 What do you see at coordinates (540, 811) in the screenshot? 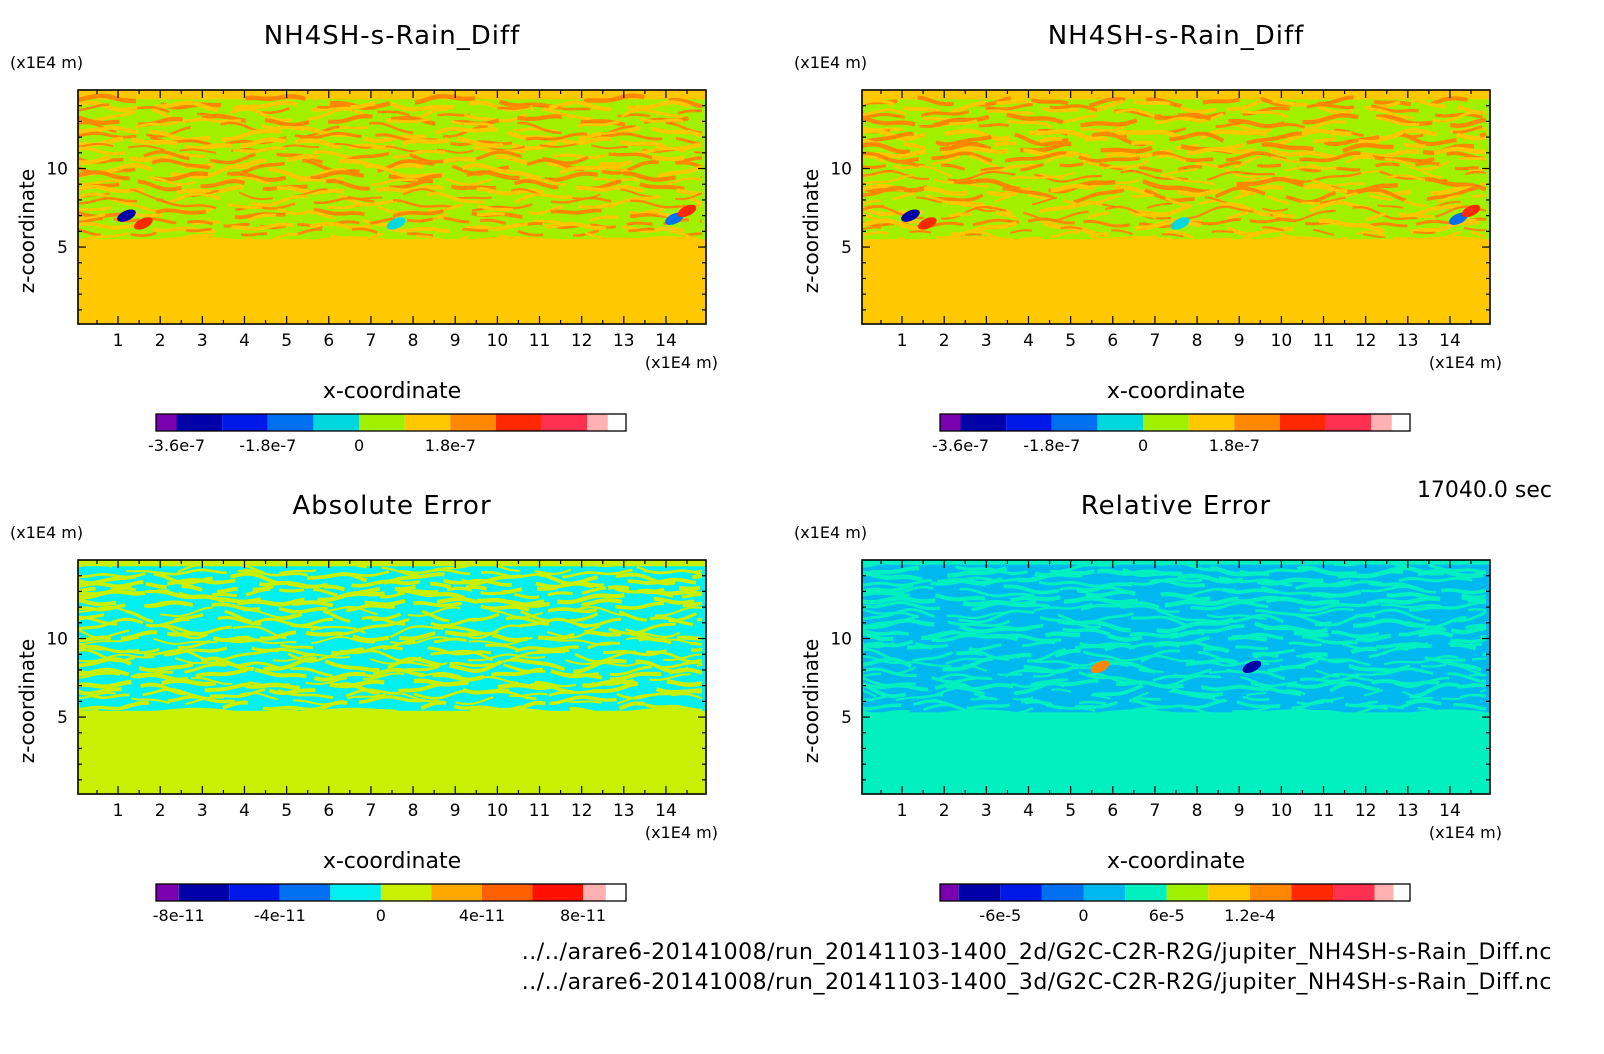
I see `x-tick-label: 11` at bounding box center [540, 811].